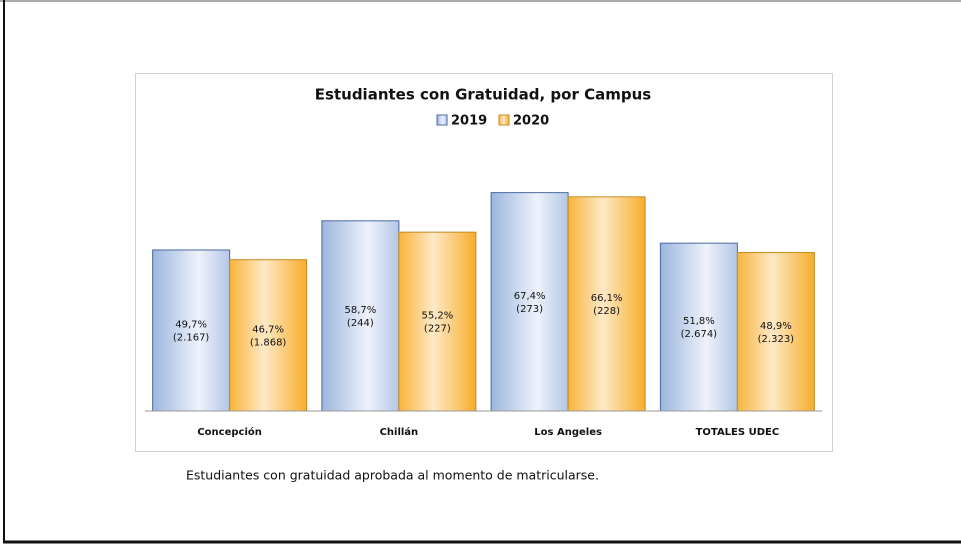 The height and width of the screenshot is (546, 961). Describe the element at coordinates (531, 121) in the screenshot. I see `legend-label: 2020` at that location.